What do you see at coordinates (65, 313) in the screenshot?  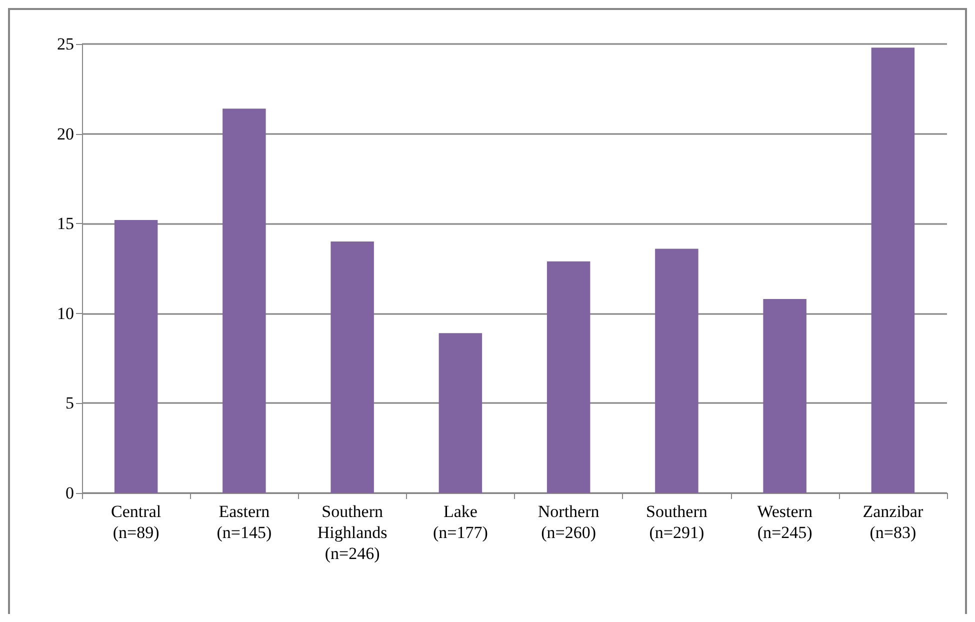 I see `y-tick-label: 10` at bounding box center [65, 313].